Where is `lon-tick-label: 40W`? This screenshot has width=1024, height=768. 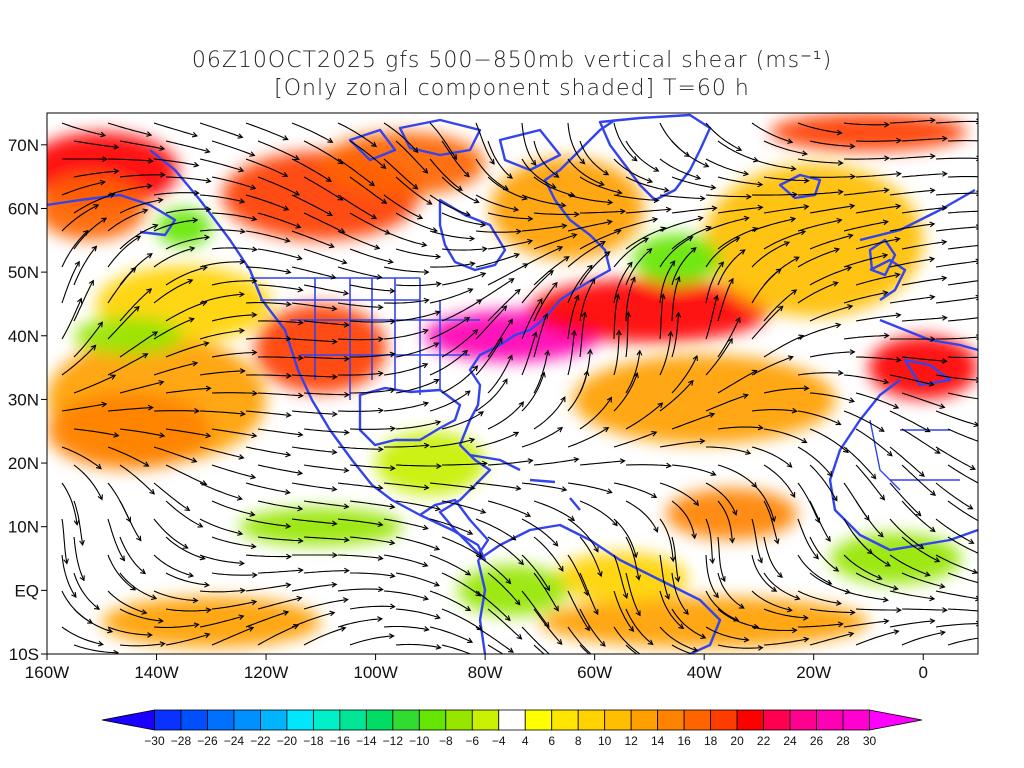
lon-tick-label: 40W is located at coordinates (704, 672).